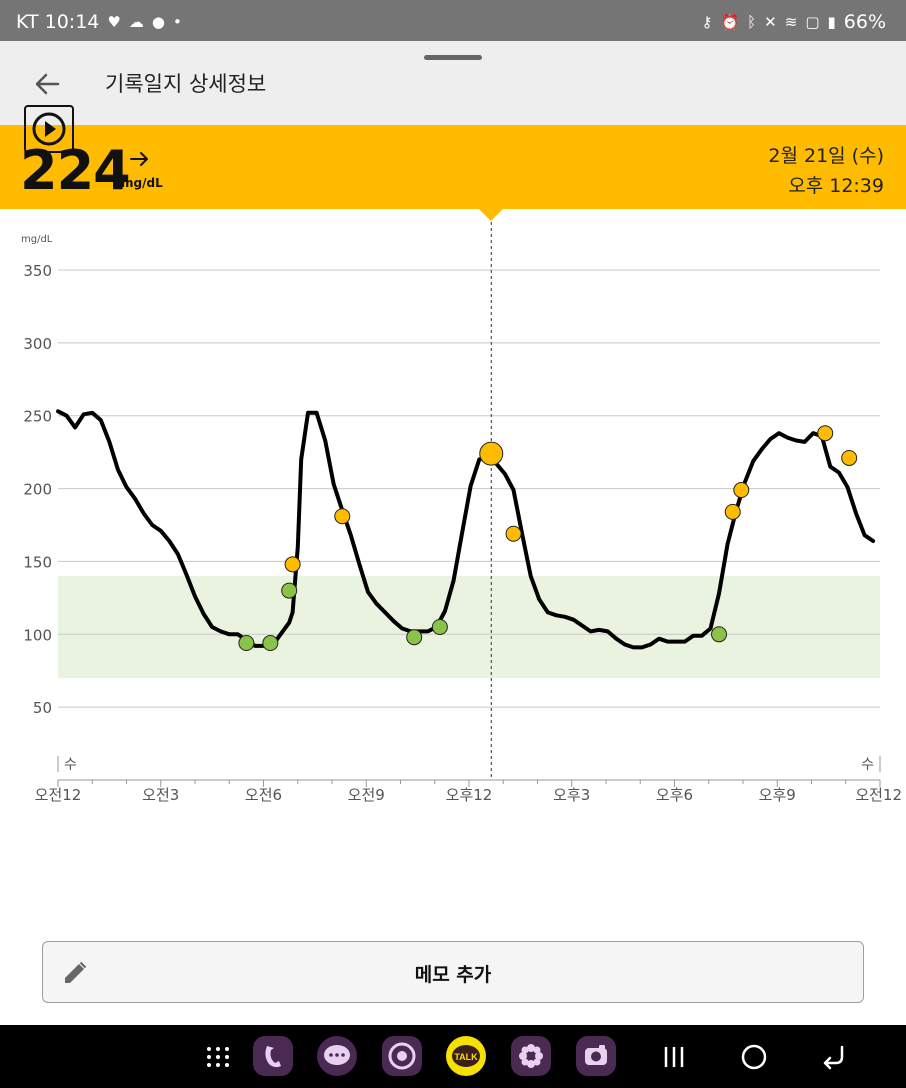  What do you see at coordinates (674, 795) in the screenshot?
I see `x-tick-label: 오후6` at bounding box center [674, 795].